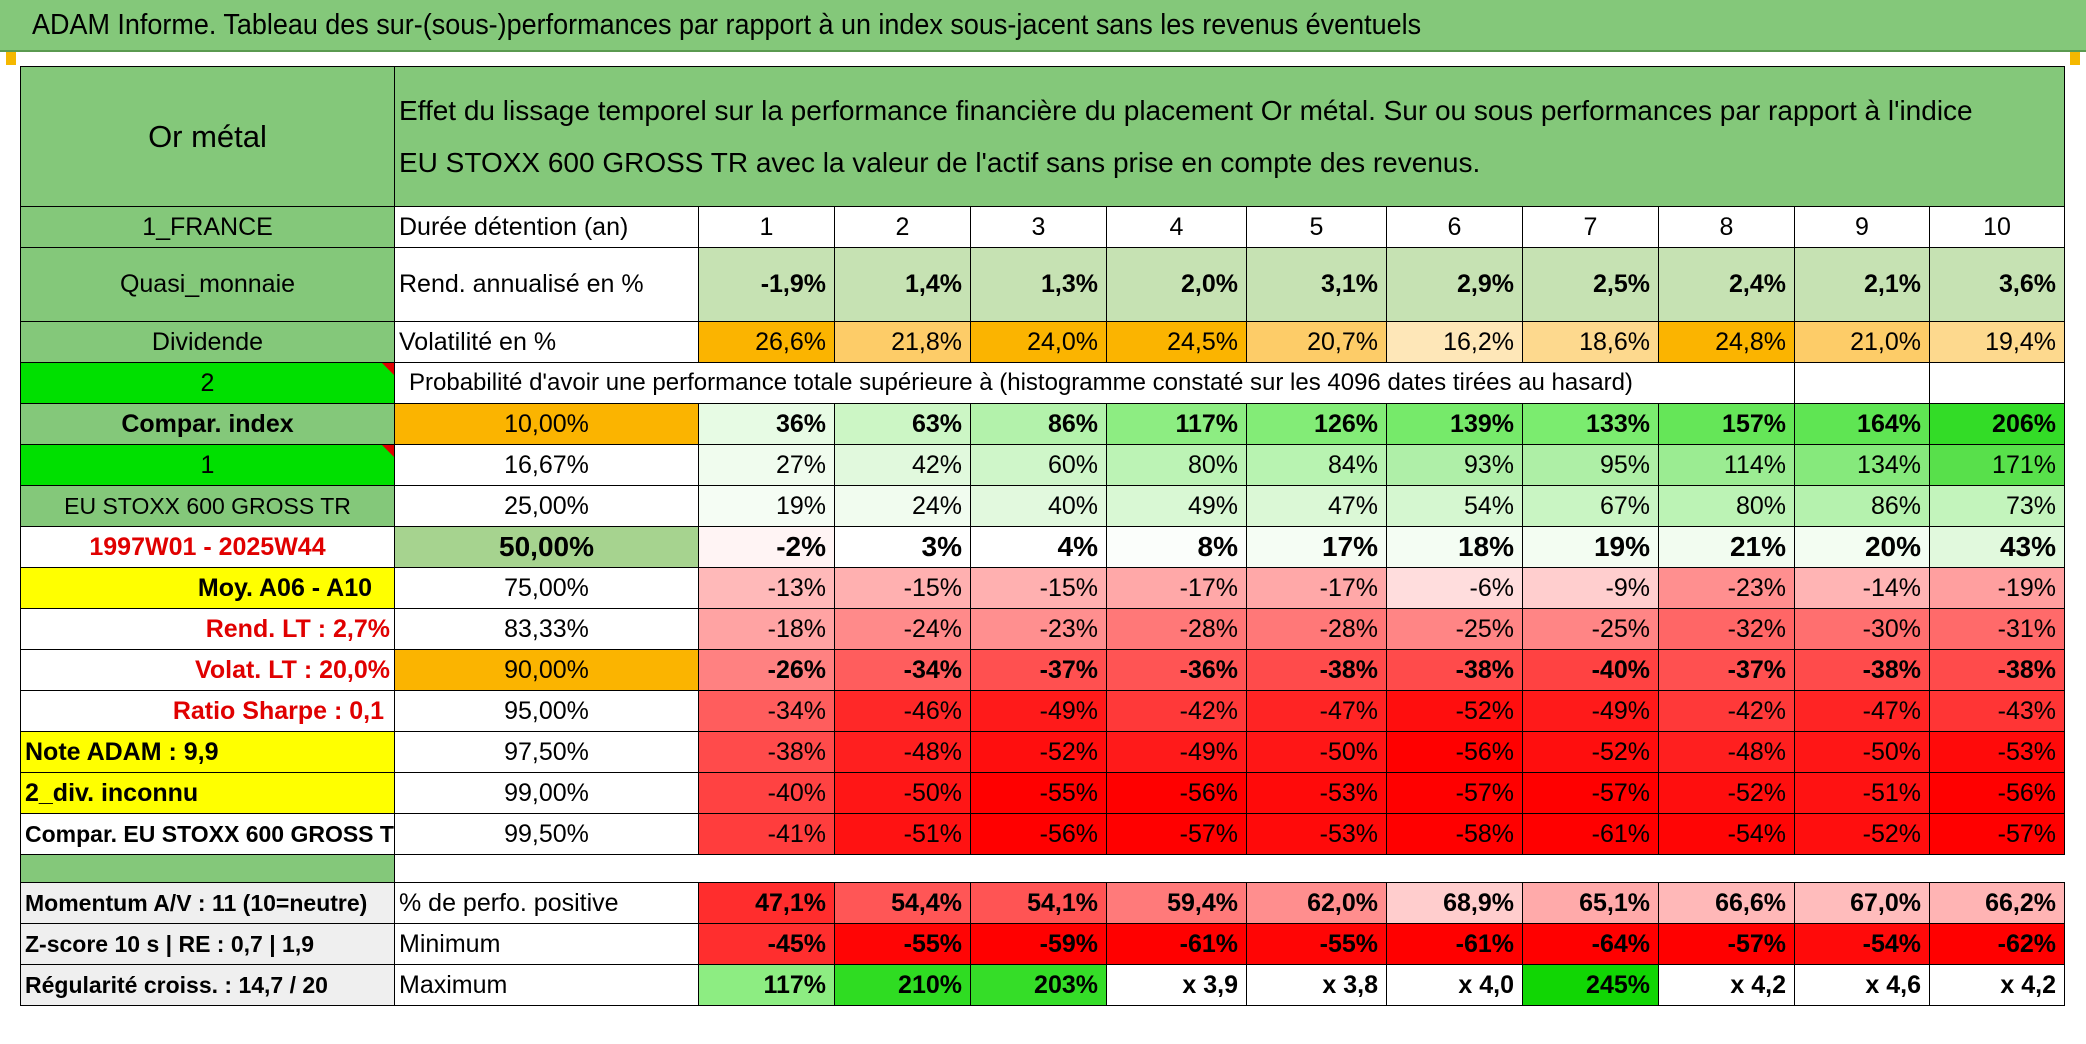  Describe the element at coordinates (1454, 629) in the screenshot. I see `percentile-value: -25%` at that location.